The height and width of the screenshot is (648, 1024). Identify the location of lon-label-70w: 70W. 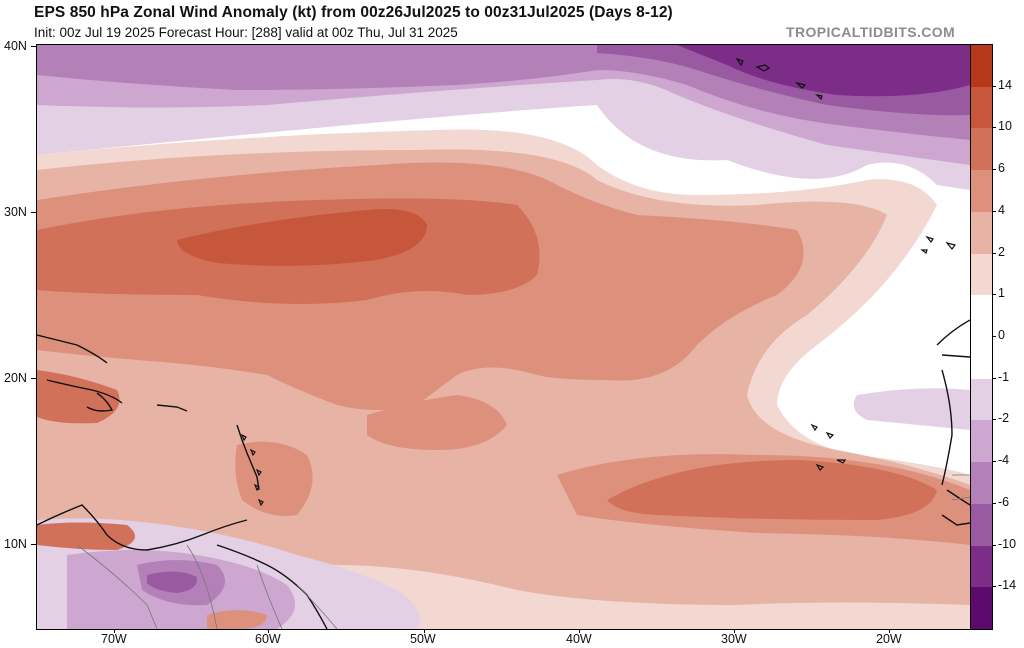
(114, 639).